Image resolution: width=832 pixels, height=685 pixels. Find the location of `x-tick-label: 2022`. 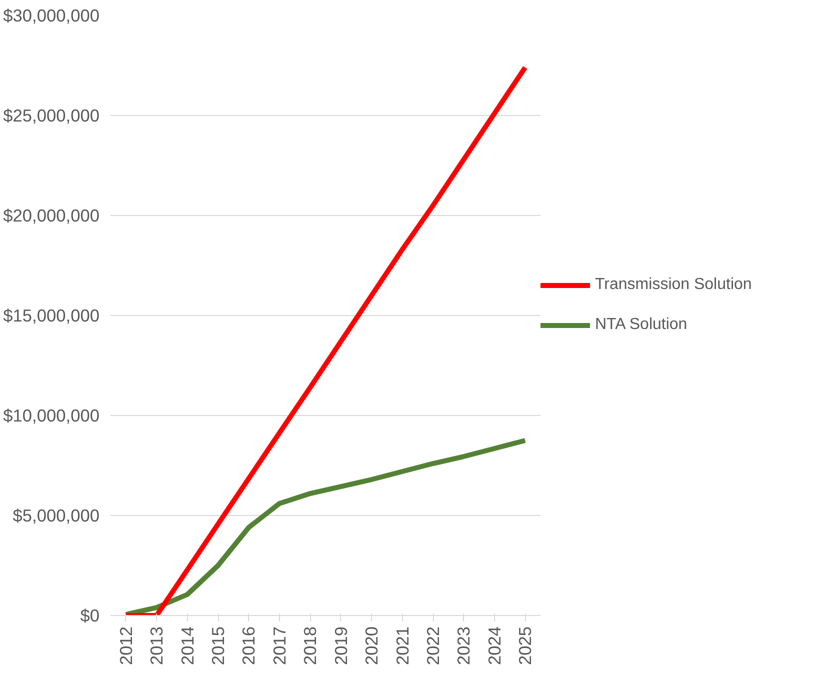

x-tick-label: 2022 is located at coordinates (433, 646).